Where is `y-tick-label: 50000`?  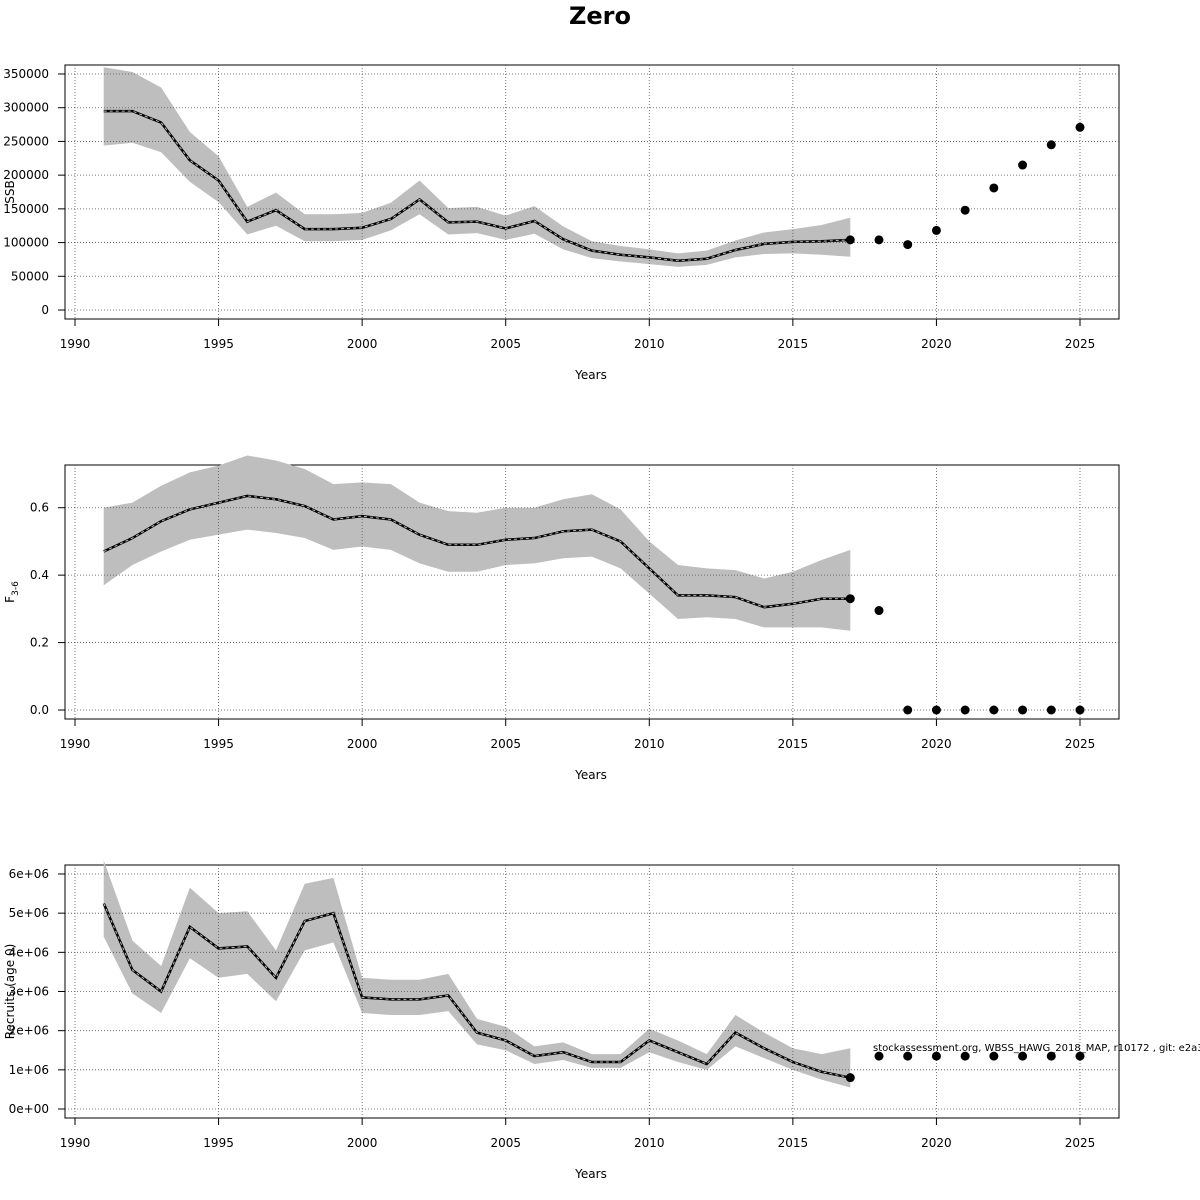 y-tick-label: 50000 is located at coordinates (30, 276).